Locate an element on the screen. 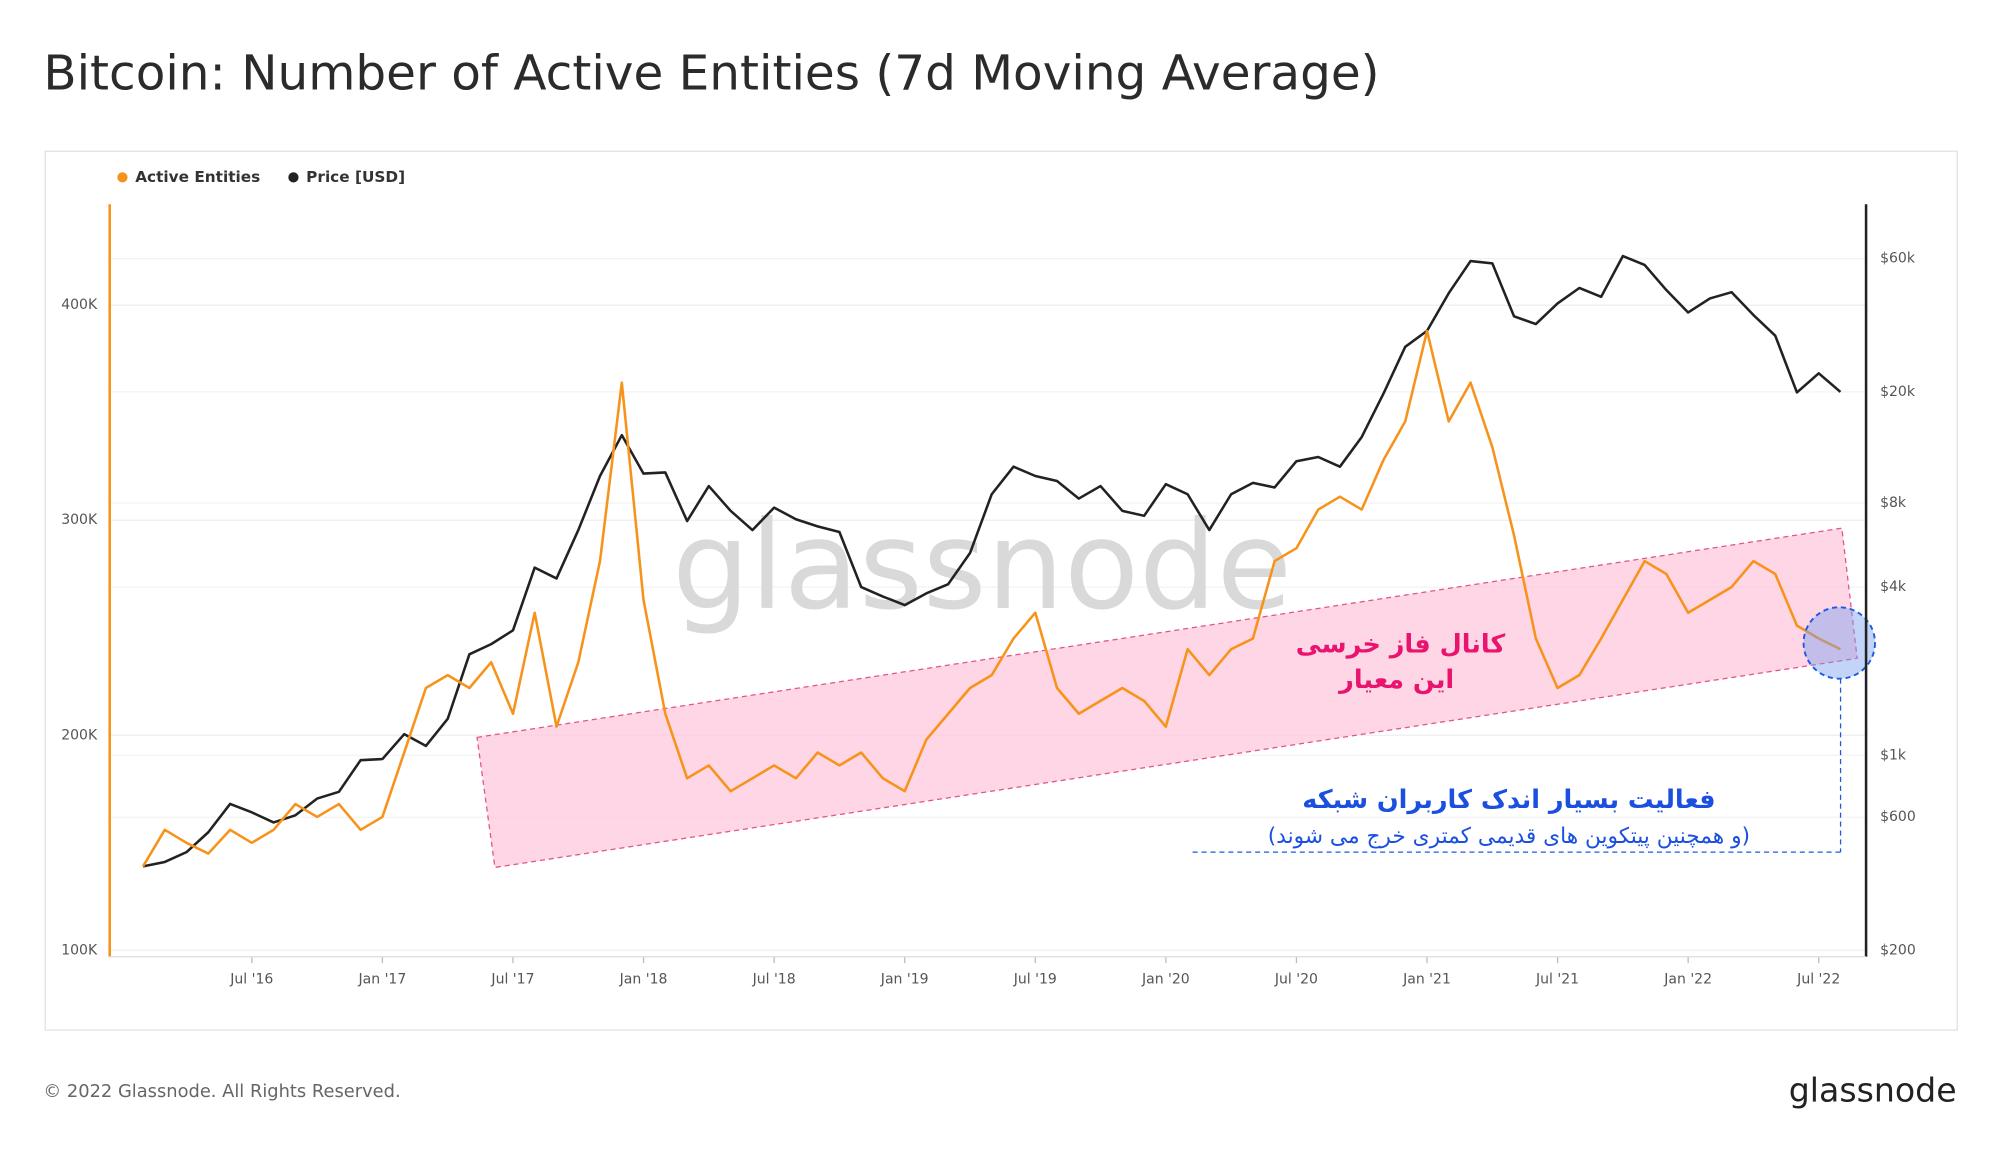  x-tick-label: Jul '18 is located at coordinates (774, 980).